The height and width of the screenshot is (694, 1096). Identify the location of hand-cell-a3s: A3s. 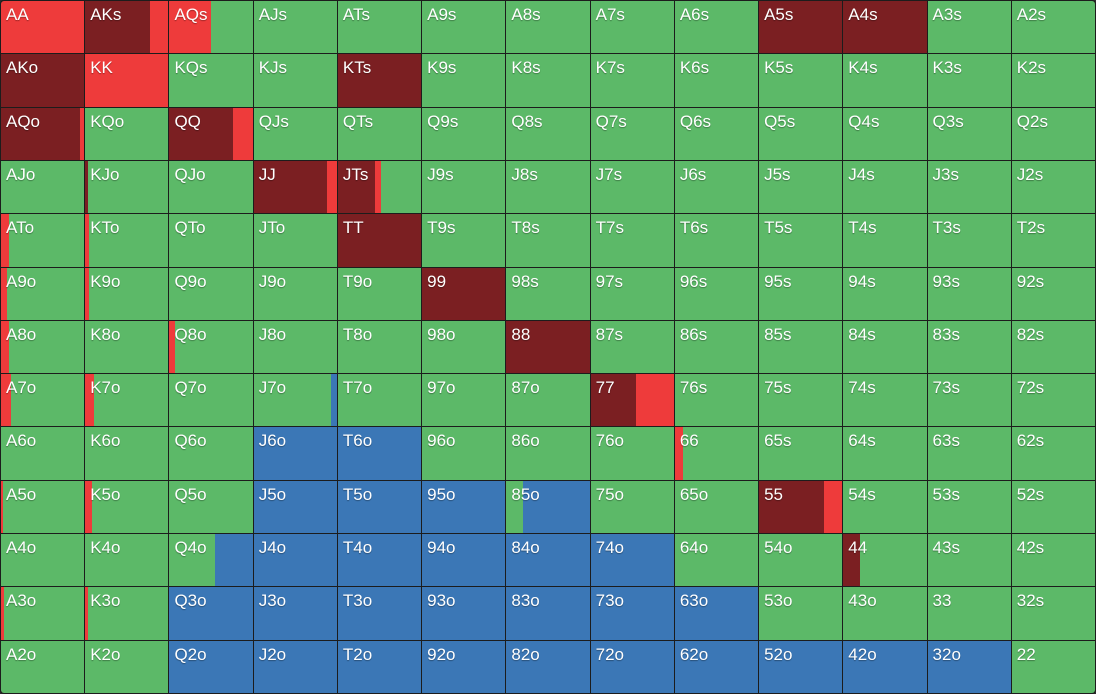
(969, 27).